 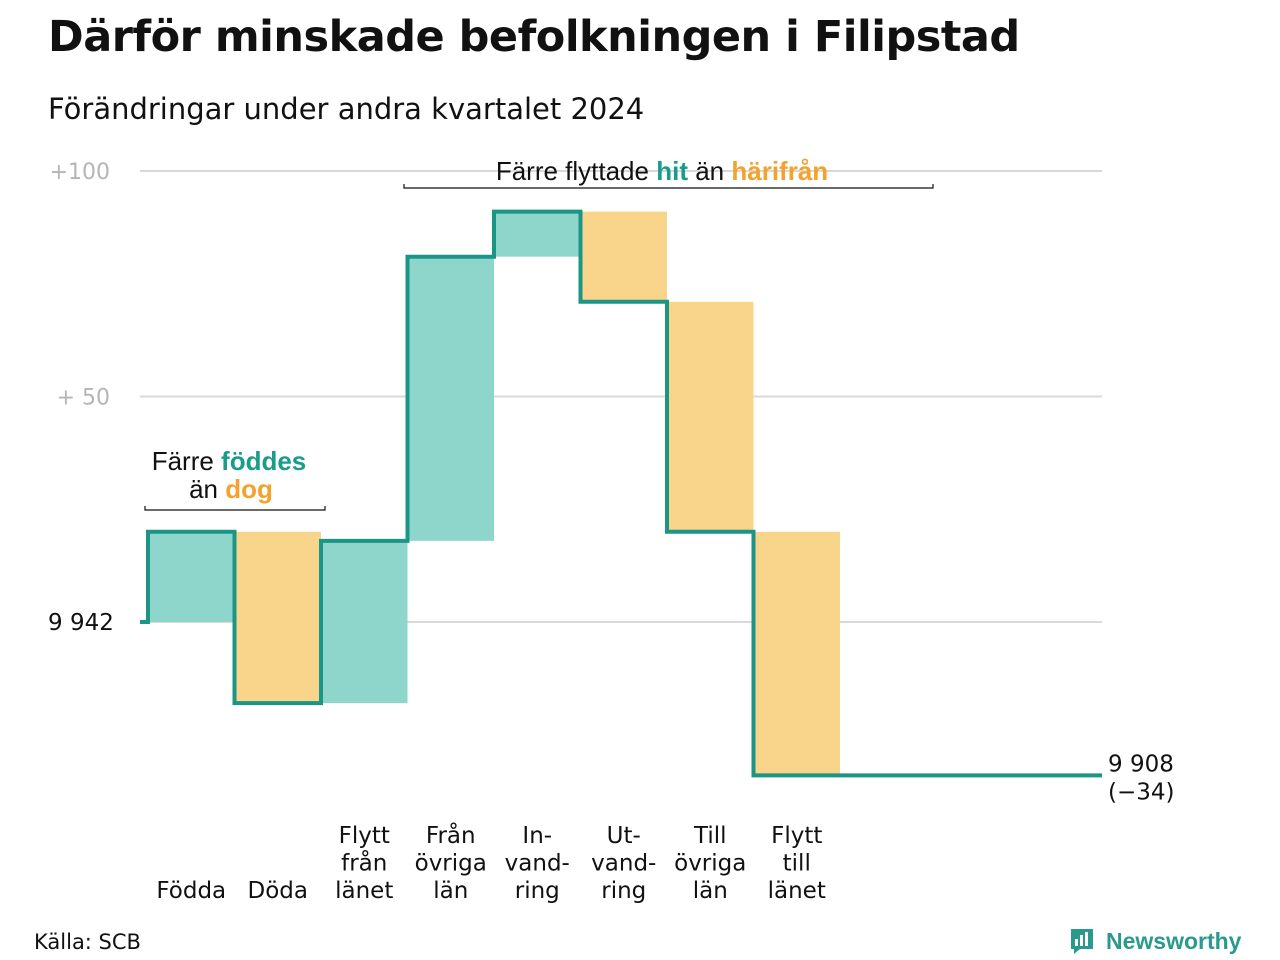 I want to click on category-label: Flytt till länet, so click(x=797, y=863).